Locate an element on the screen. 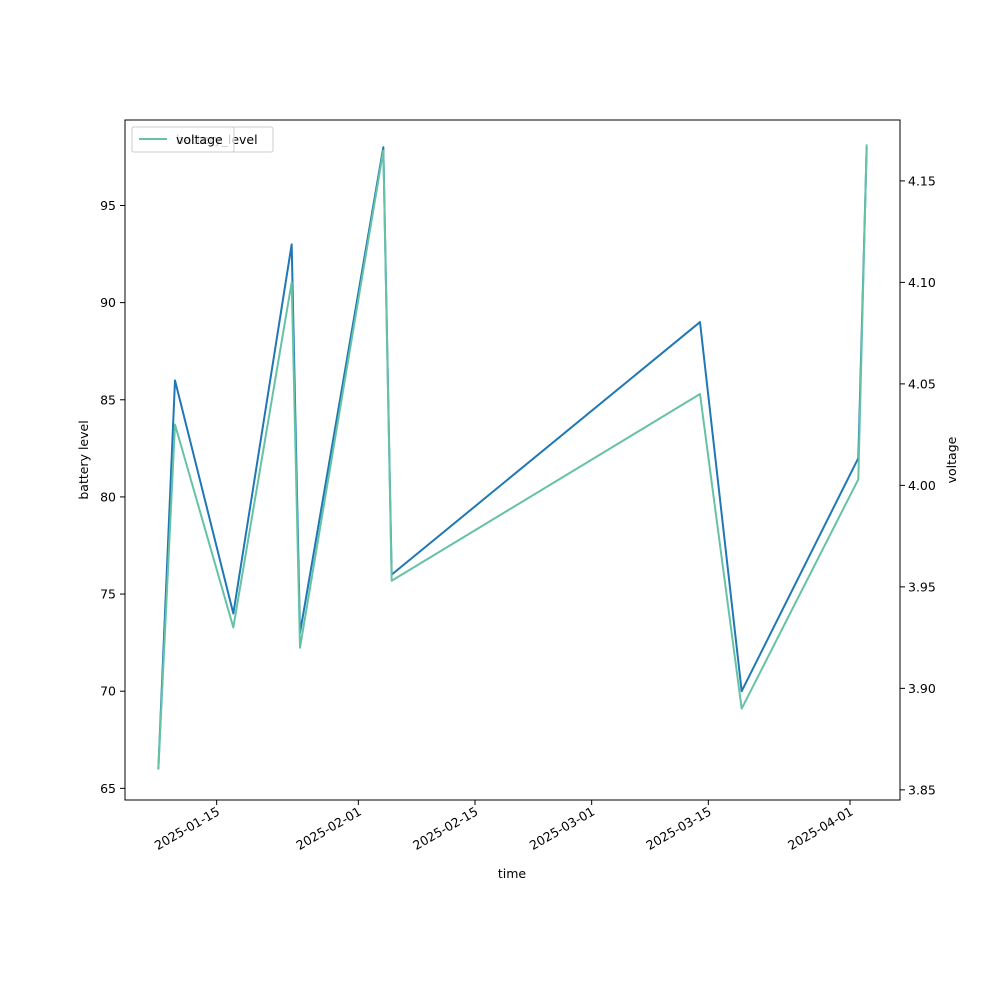  y-right-tick-label: 4.10 is located at coordinates (922, 282).